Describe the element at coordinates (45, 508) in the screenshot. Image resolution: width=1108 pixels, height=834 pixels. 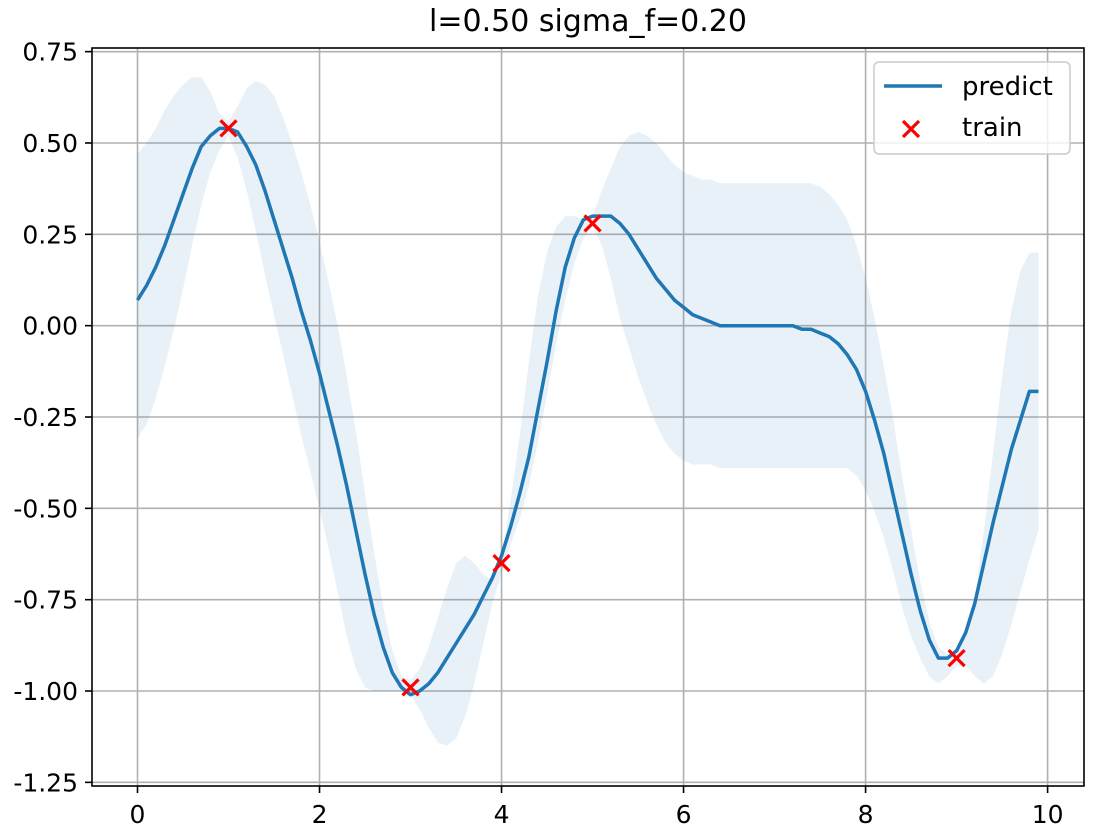
I see `y-tick-label: -0.50` at that location.